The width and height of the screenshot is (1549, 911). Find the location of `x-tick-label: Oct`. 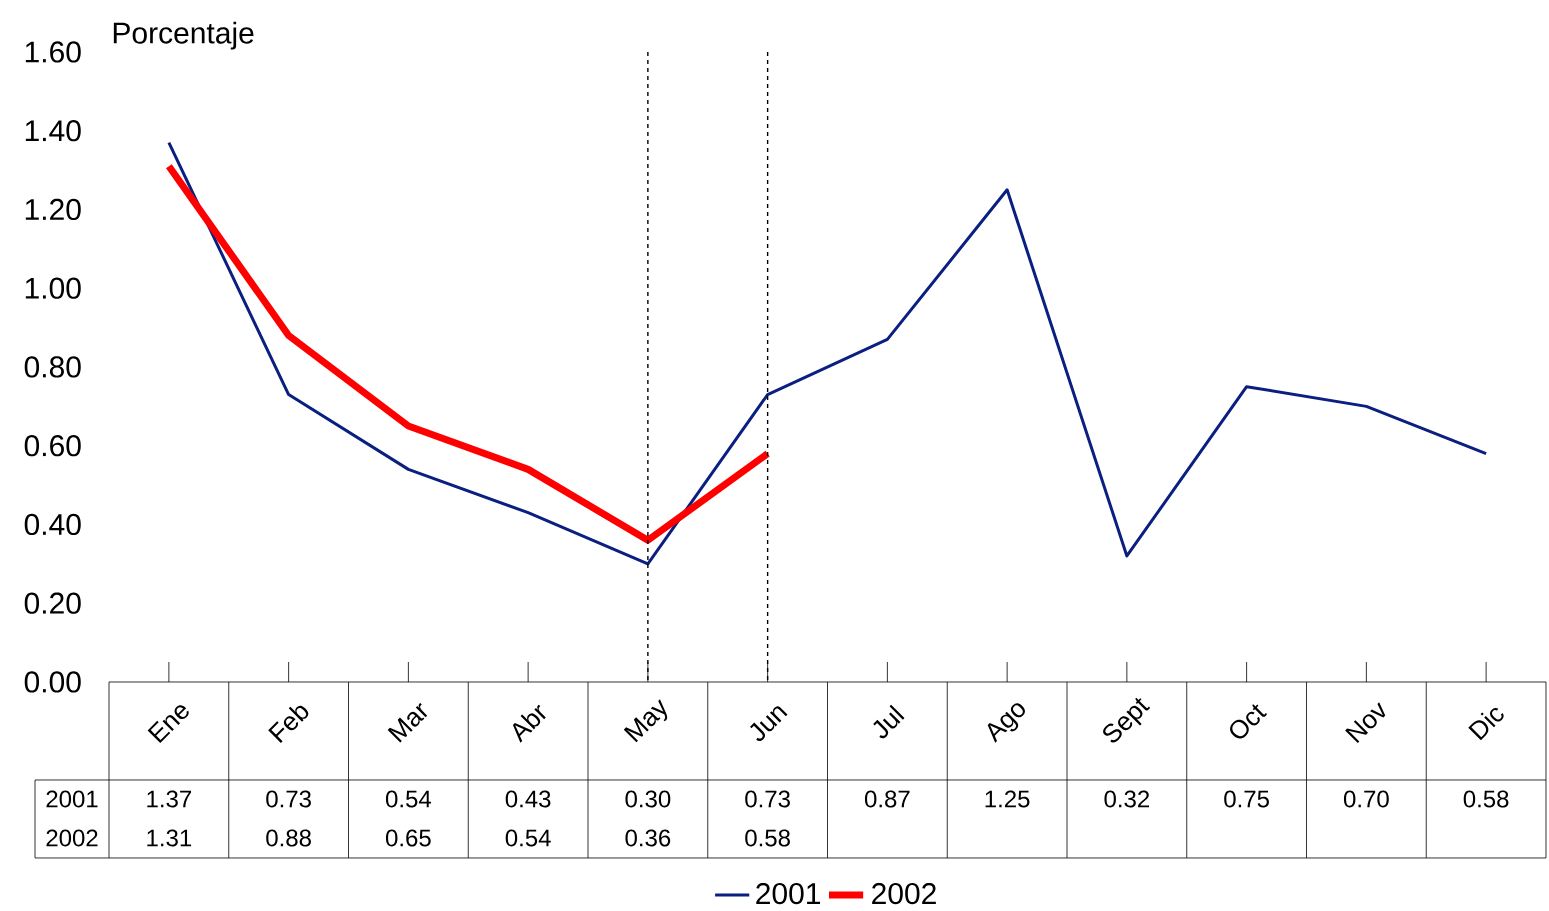

x-tick-label: Oct is located at coordinates (1249, 721).